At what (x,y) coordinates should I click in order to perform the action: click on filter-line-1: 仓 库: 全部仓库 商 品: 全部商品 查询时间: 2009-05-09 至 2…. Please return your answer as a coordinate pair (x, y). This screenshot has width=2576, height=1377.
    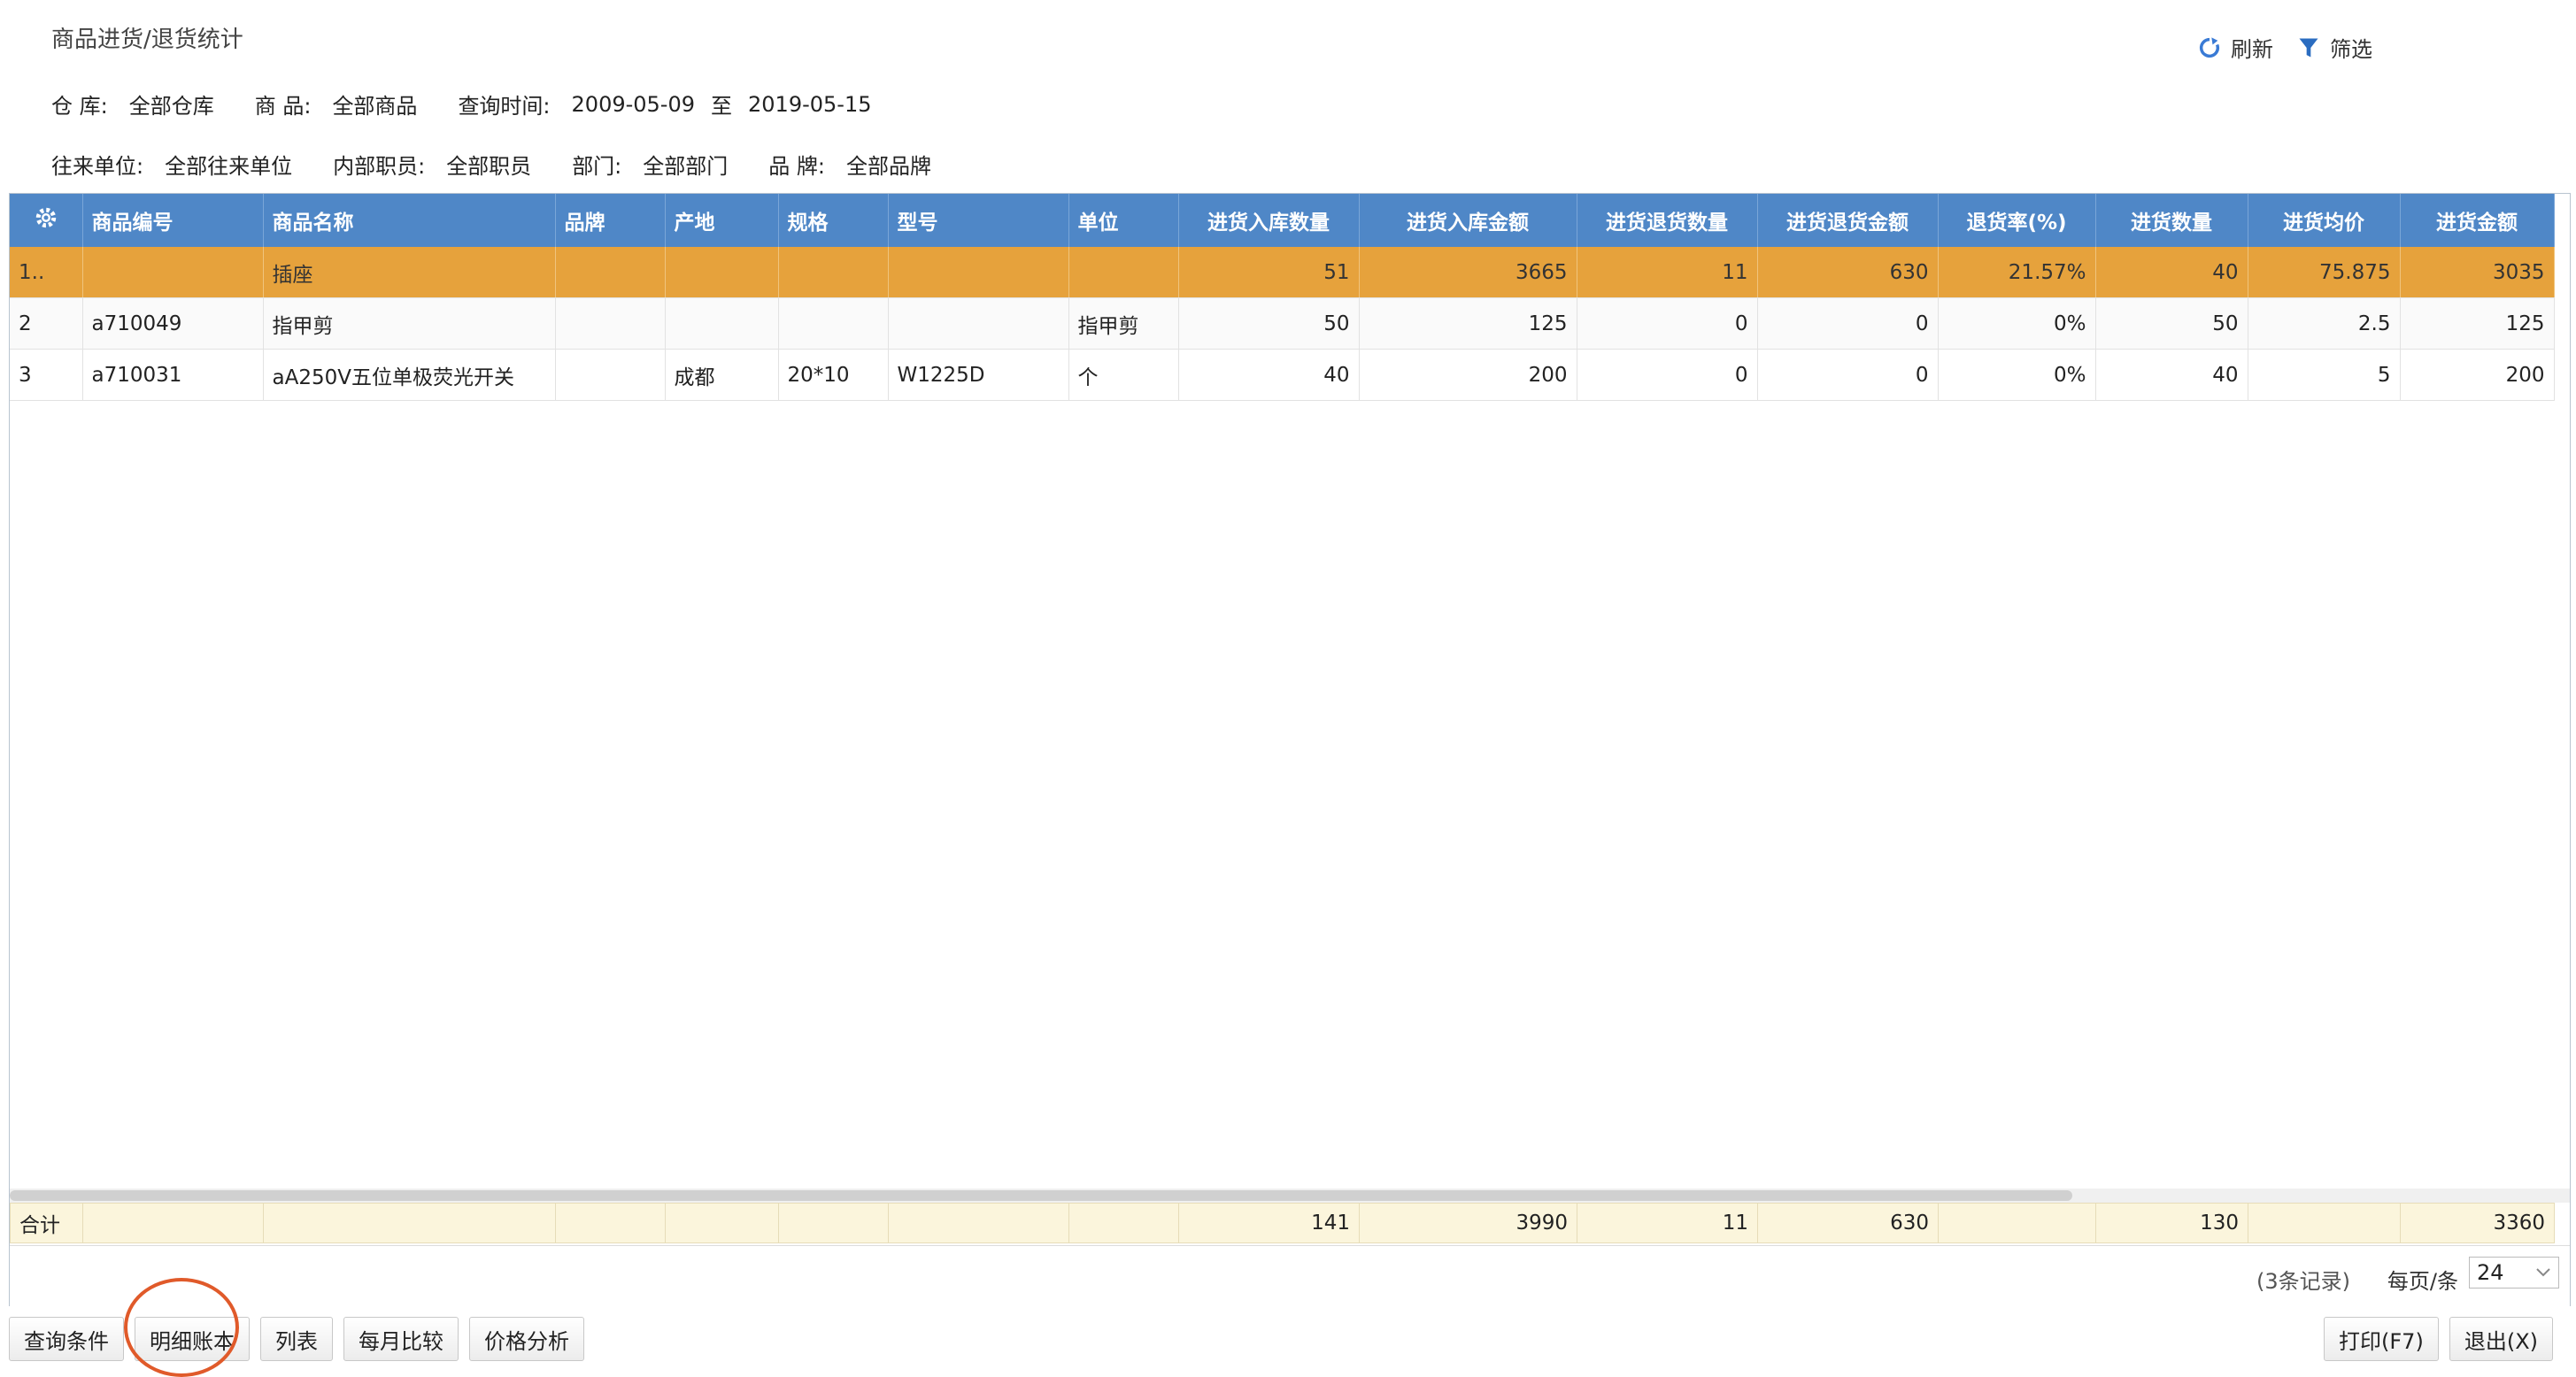
    Looking at the image, I should click on (461, 103).